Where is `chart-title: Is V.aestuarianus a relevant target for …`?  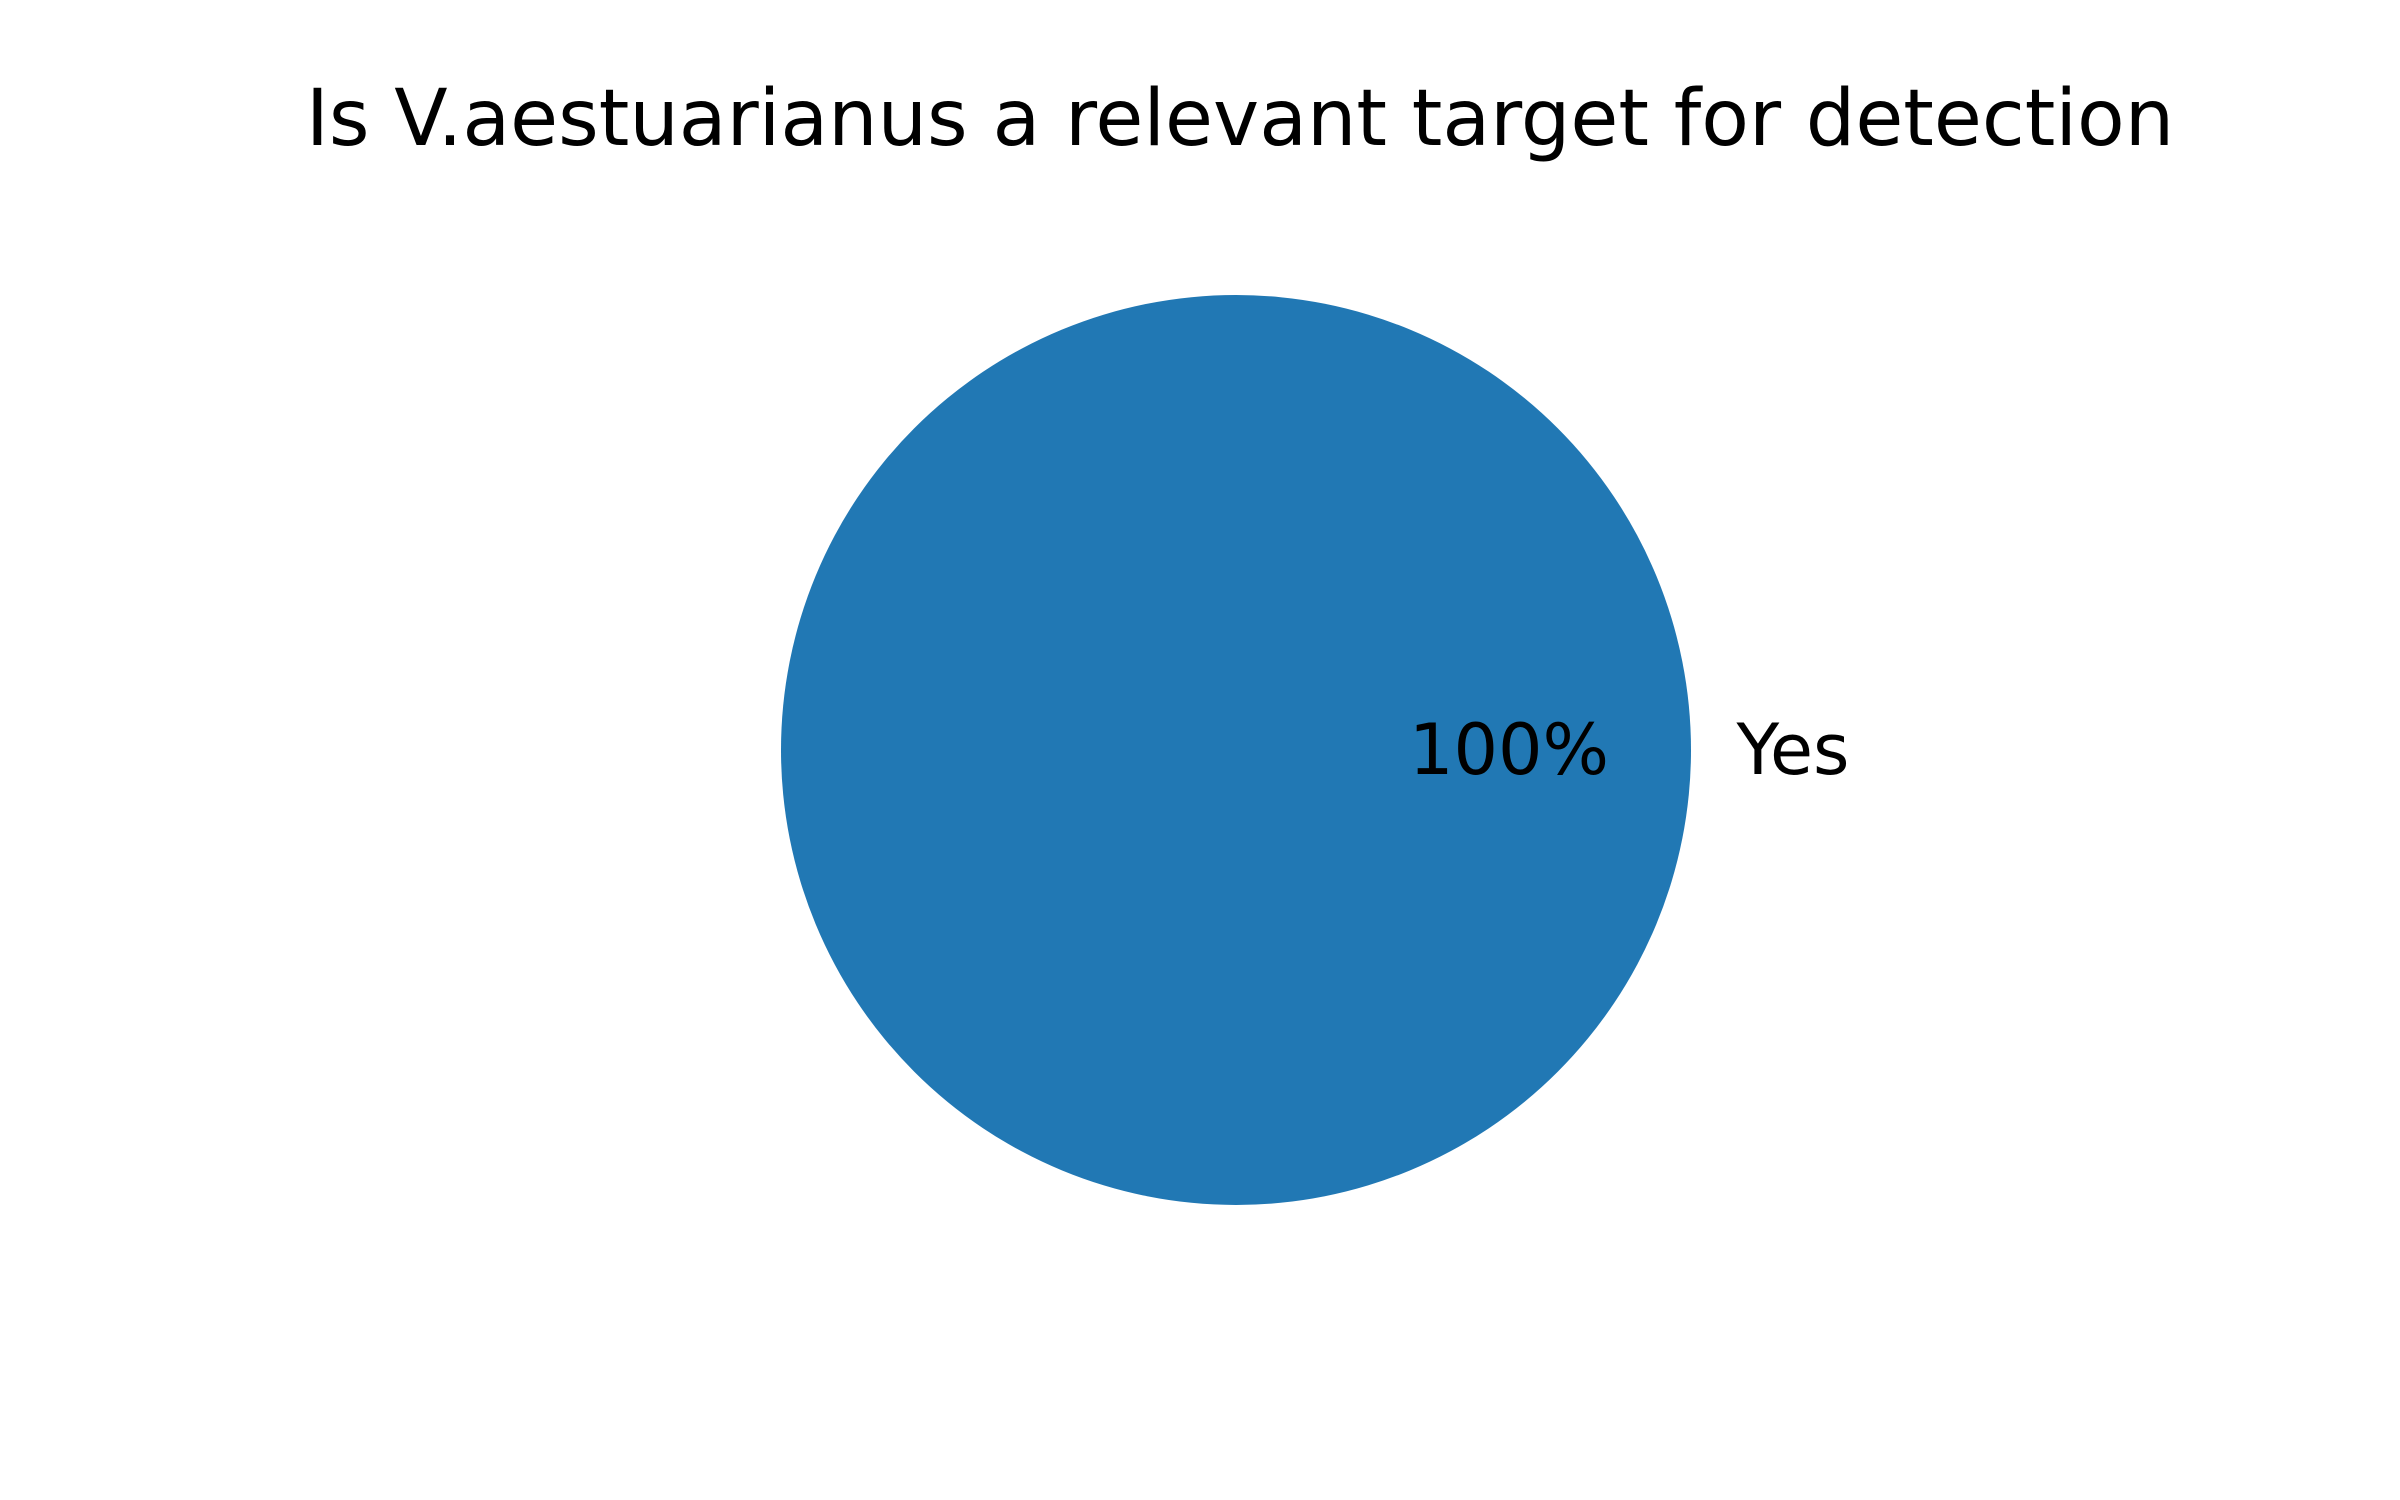
chart-title: Is V.aestuarianus a relevant target for … is located at coordinates (1240, 119).